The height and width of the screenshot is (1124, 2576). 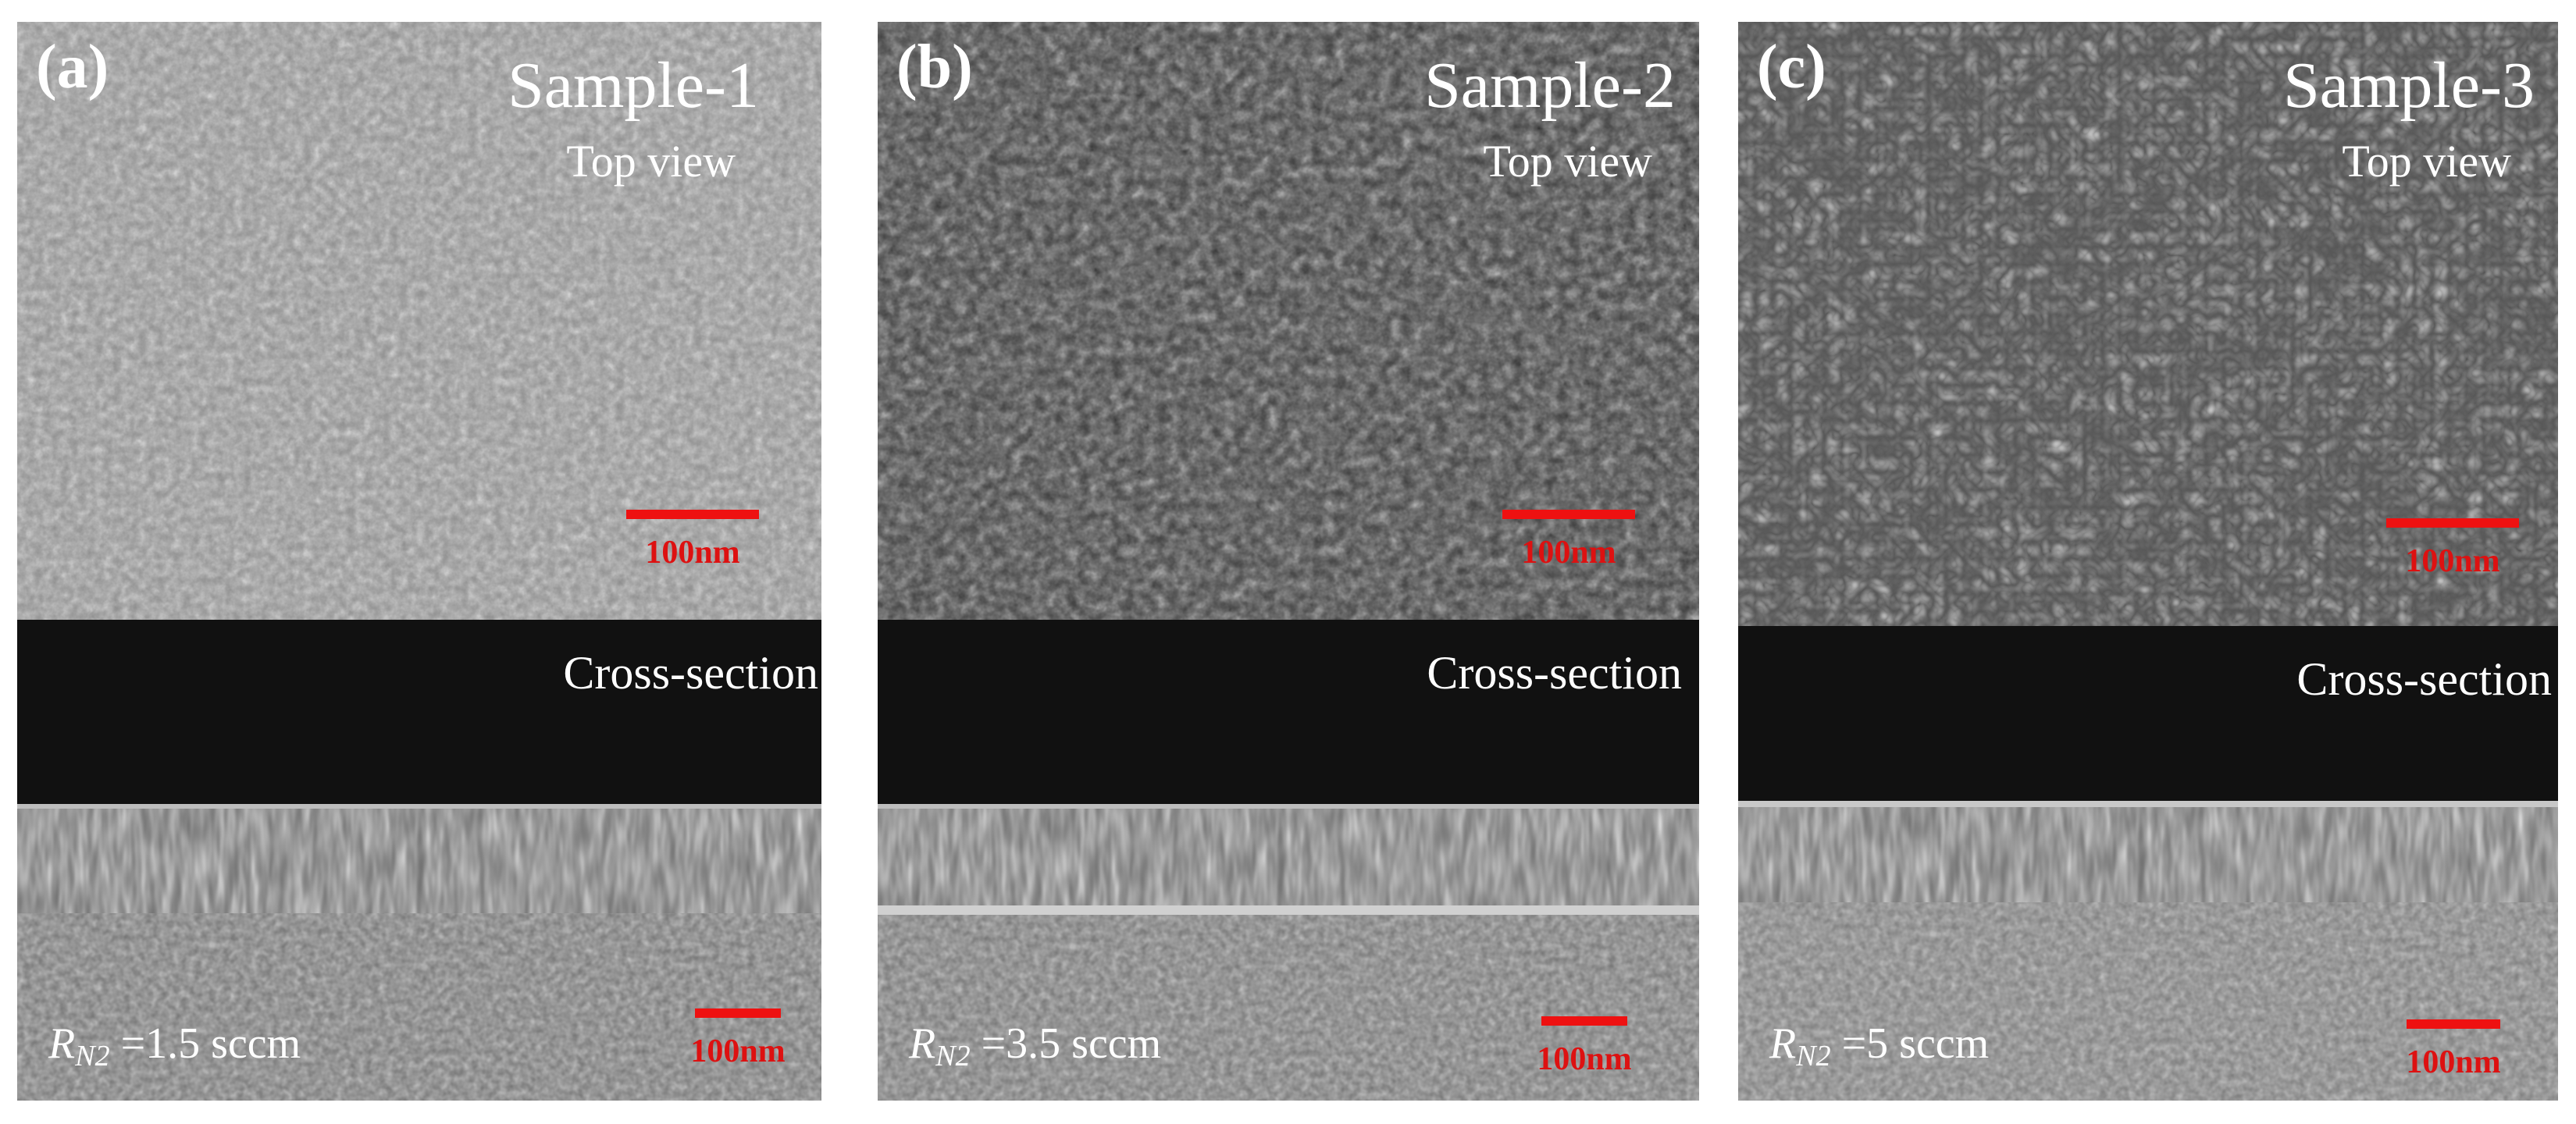 I want to click on top-view-label-a: Top view, so click(x=651, y=161).